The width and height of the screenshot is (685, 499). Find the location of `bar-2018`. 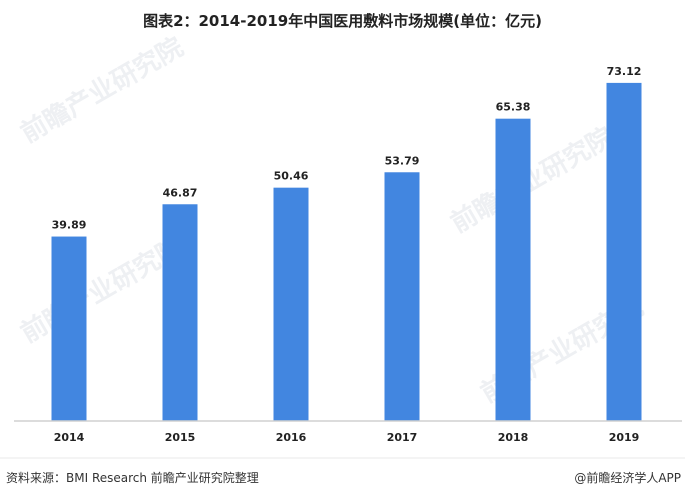

bar-2018 is located at coordinates (513, 269).